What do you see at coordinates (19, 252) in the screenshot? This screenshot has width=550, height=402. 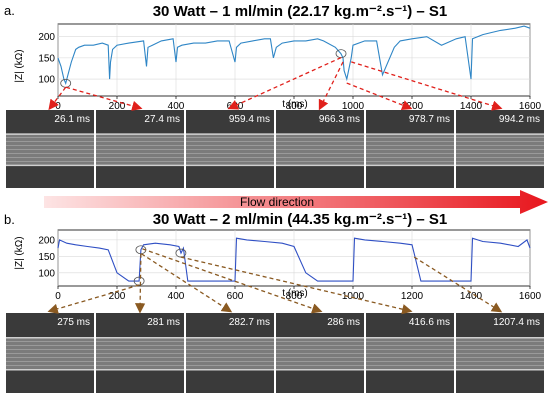 I see `panel-b-ylabel: |Z| (kΩ)` at bounding box center [19, 252].